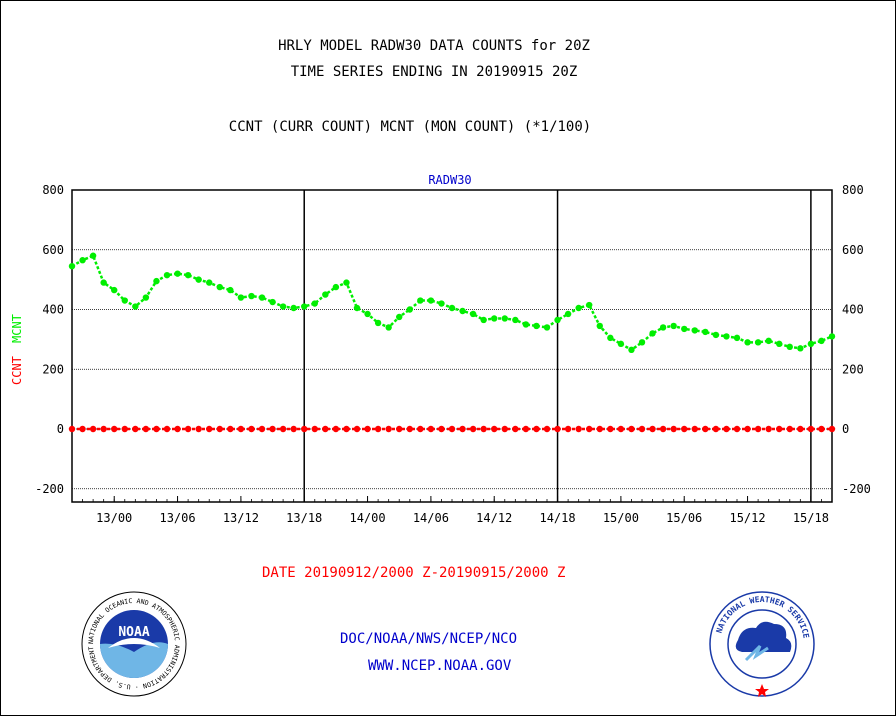 This screenshot has height=716, width=896. Describe the element at coordinates (621, 518) in the screenshot. I see `x-tick-label: 15/00` at that location.